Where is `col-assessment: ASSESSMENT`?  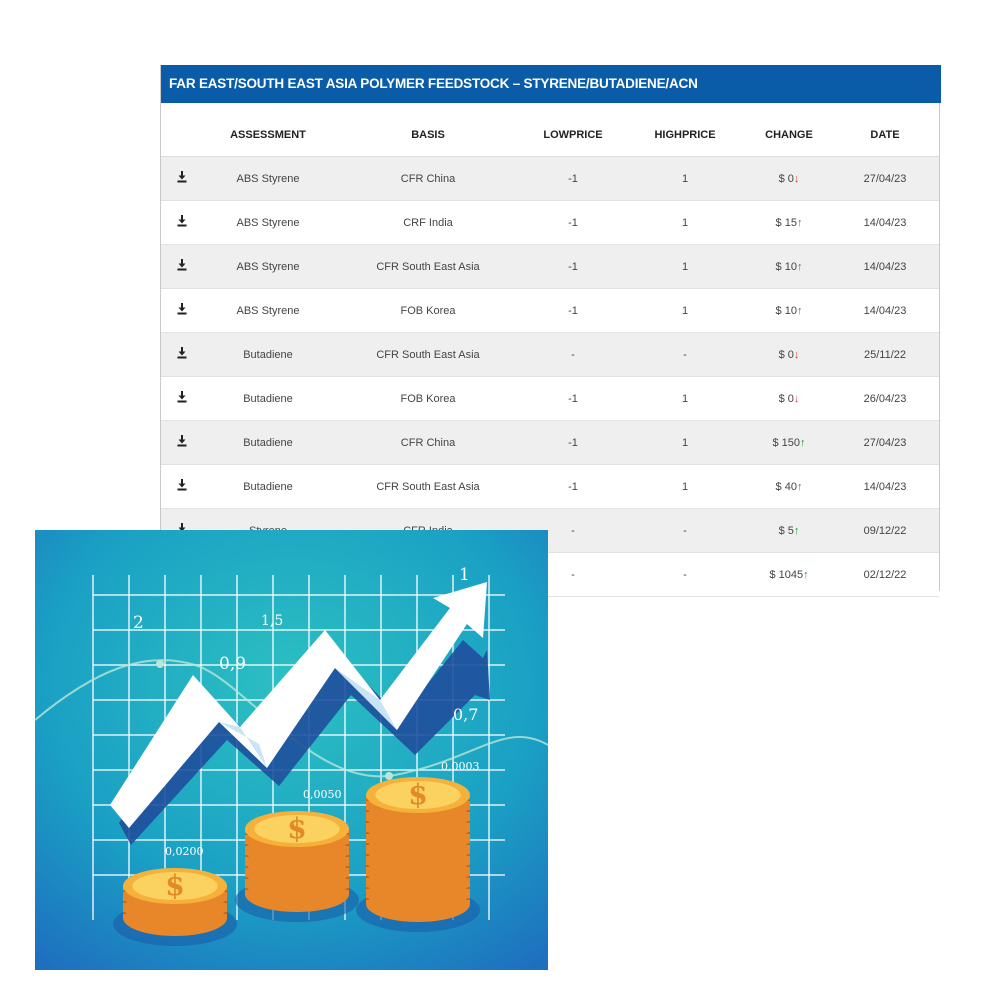 col-assessment: ASSESSMENT is located at coordinates (268, 135).